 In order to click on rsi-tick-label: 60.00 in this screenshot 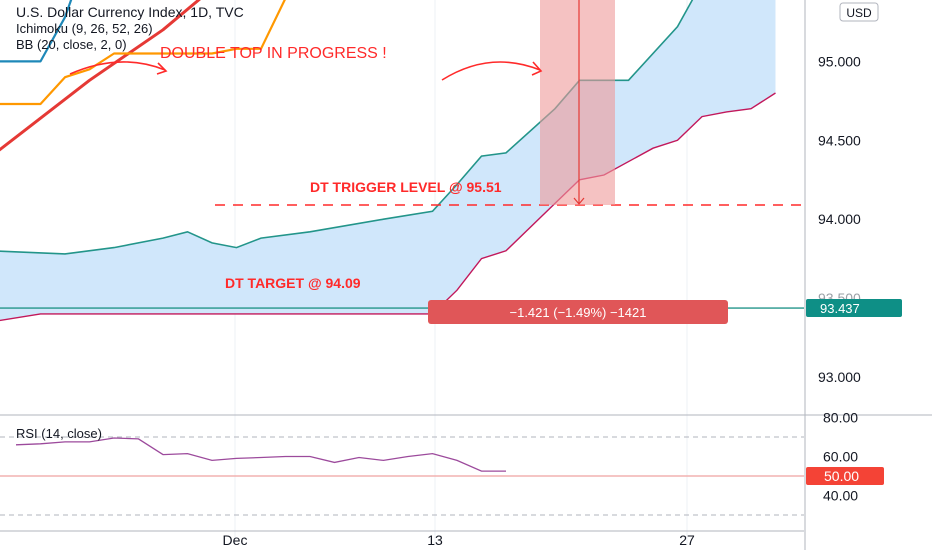, I will do `click(840, 457)`.